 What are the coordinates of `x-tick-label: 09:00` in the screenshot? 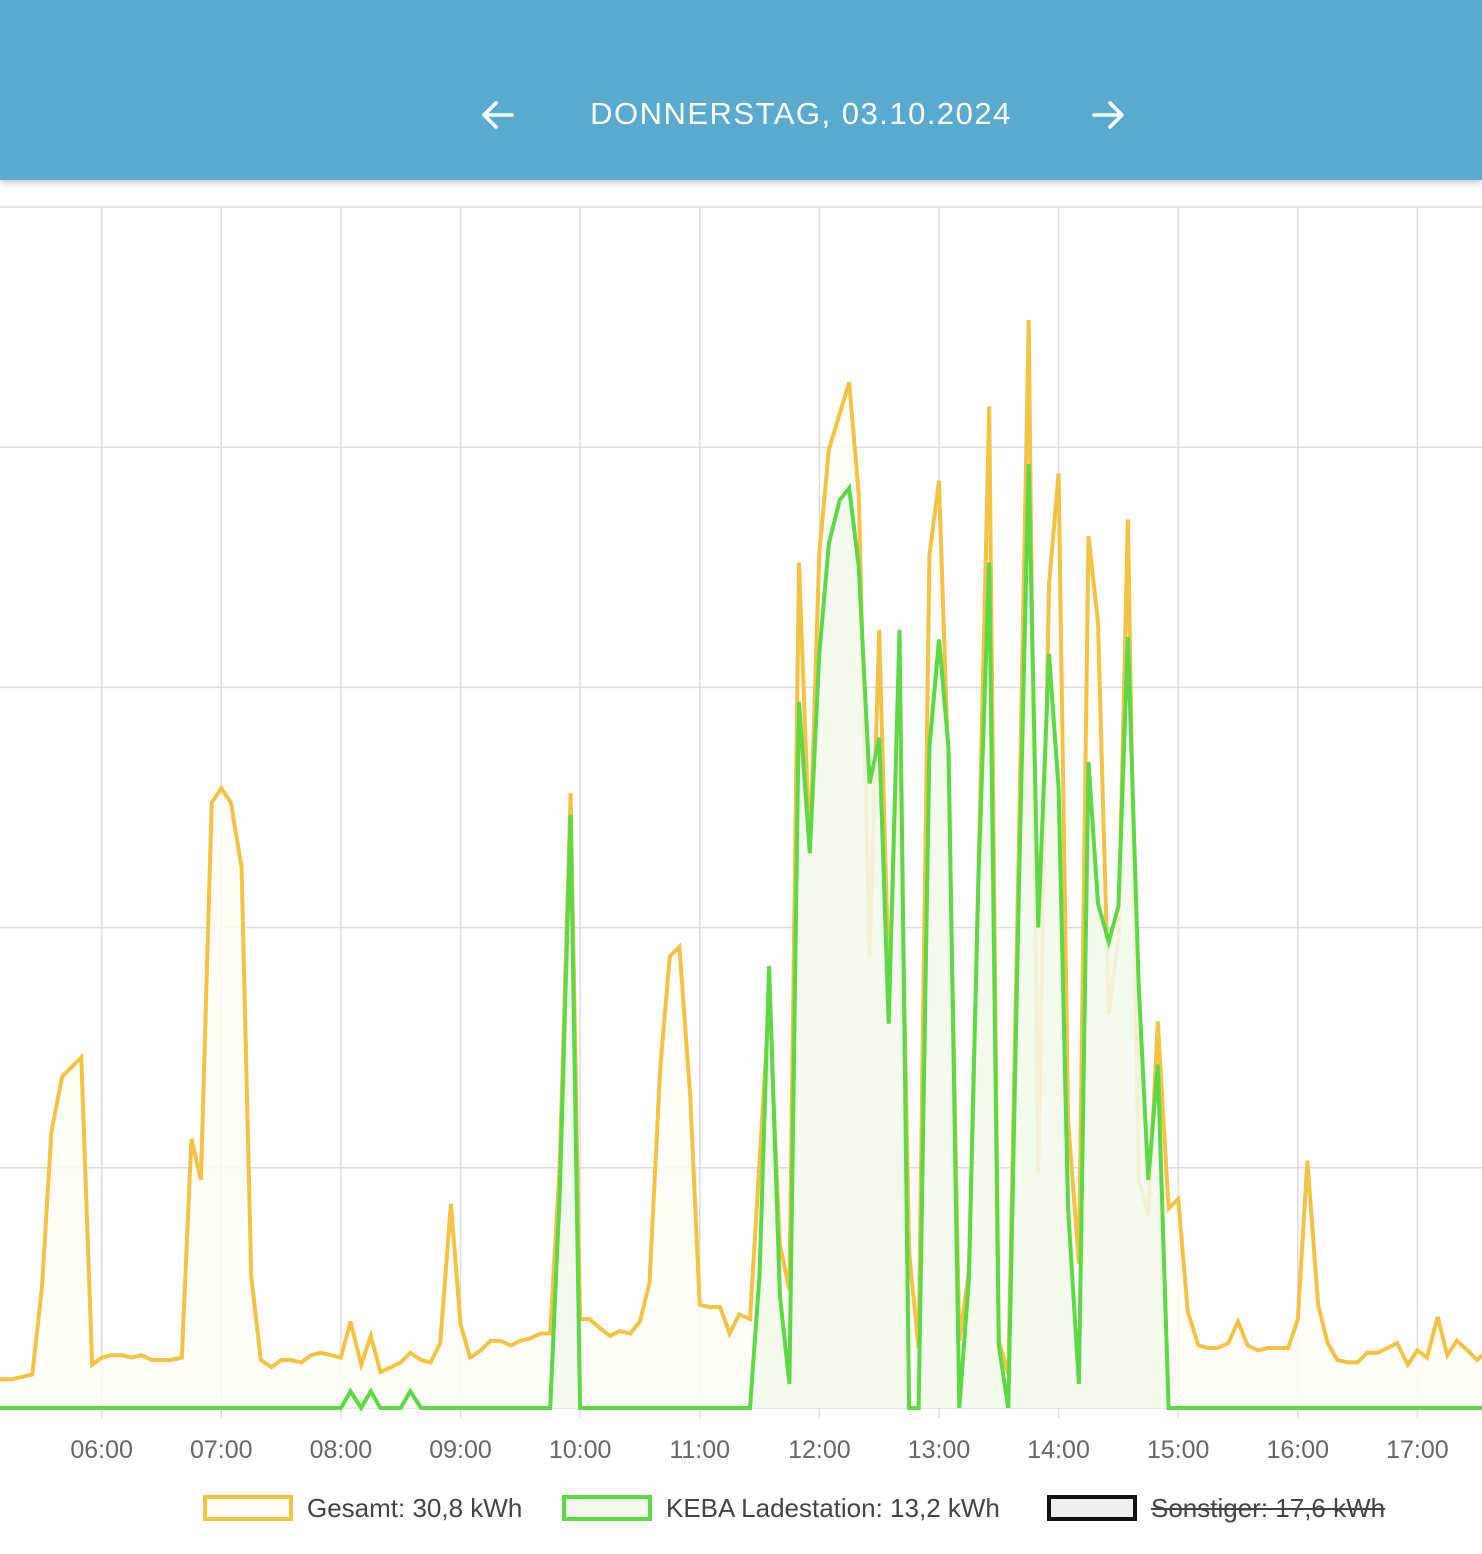 It's located at (460, 1450).